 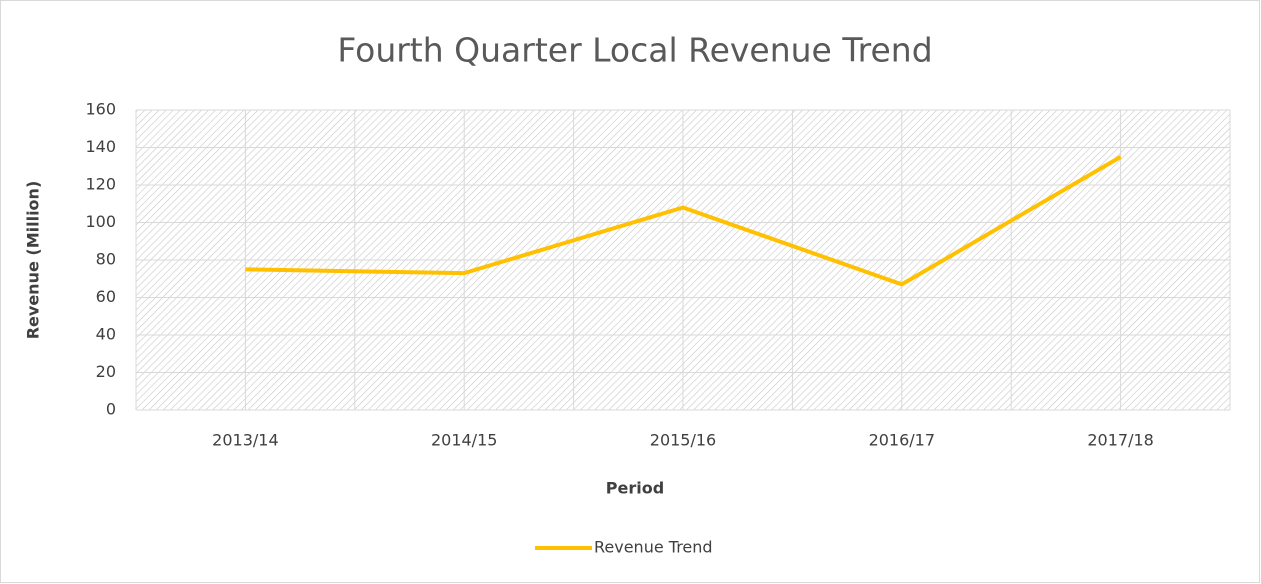 What do you see at coordinates (683, 440) in the screenshot?
I see `x-tick-label: 2015/16` at bounding box center [683, 440].